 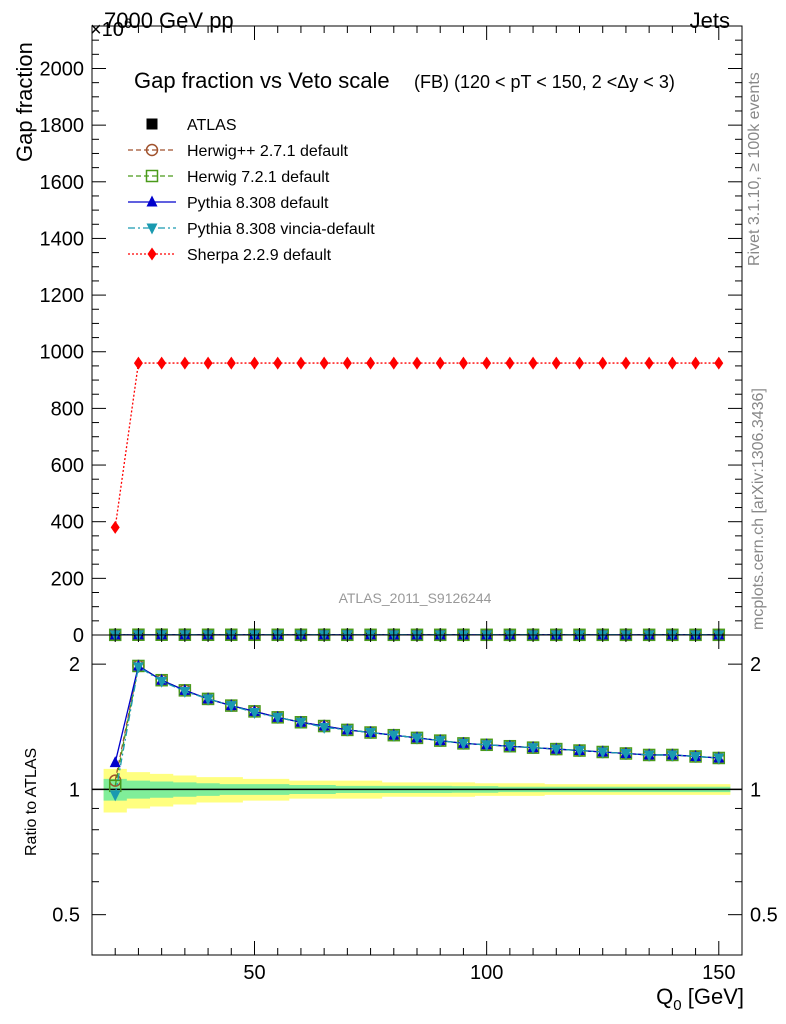 What do you see at coordinates (755, 790) in the screenshot?
I see `ratio-y-tick-label-right: 1` at bounding box center [755, 790].